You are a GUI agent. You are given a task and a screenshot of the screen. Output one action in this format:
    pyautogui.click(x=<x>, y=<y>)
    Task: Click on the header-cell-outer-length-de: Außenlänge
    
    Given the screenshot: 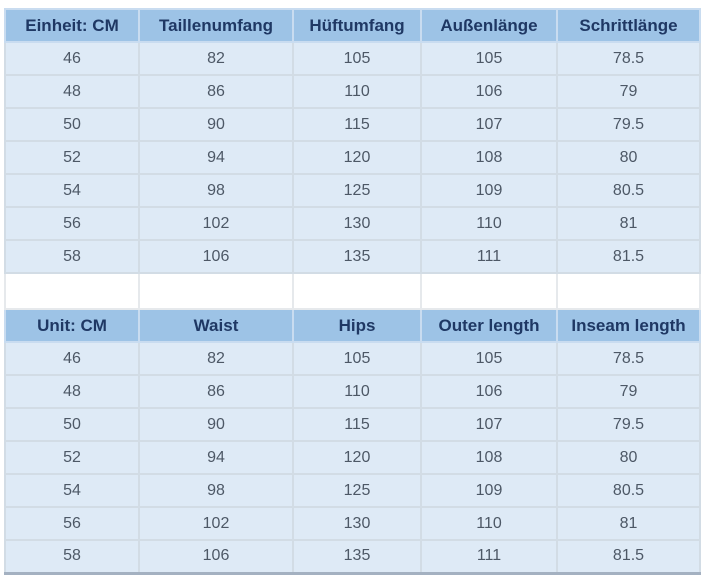 What is the action you would take?
    pyautogui.click(x=489, y=25)
    